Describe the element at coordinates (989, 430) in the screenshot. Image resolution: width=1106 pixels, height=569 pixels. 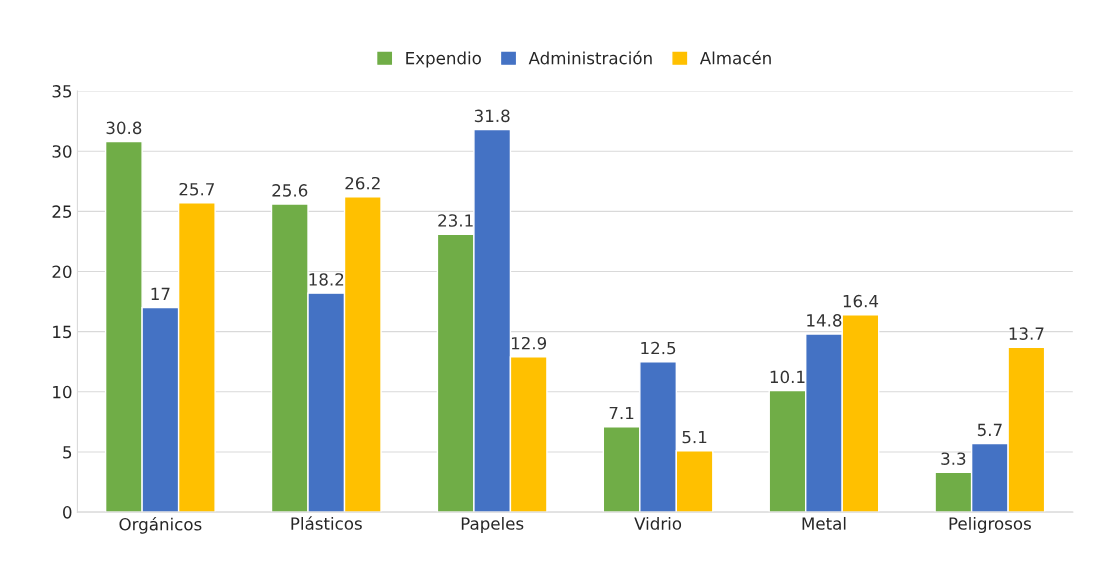
I see `data-label: 5.7` at that location.